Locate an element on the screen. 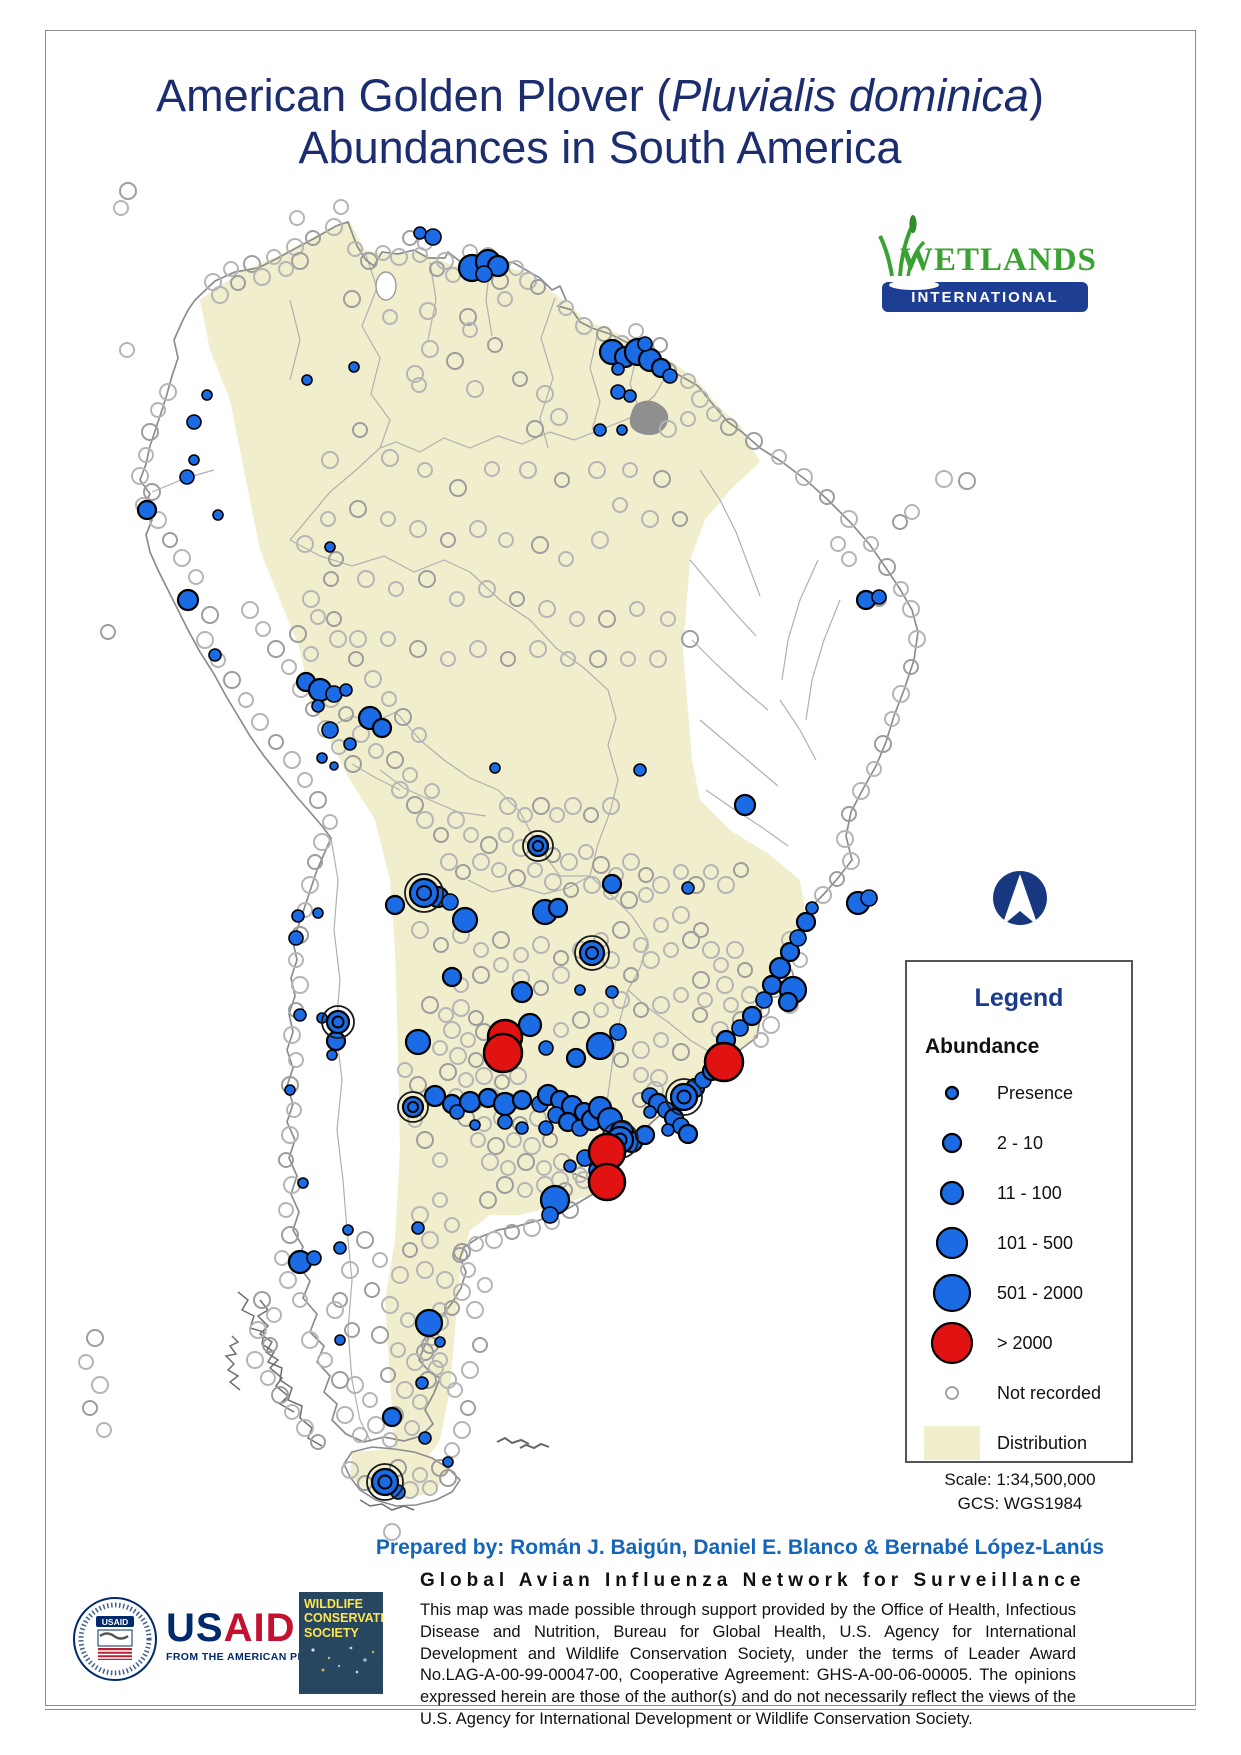 Image resolution: width=1241 pixels, height=1755 pixels. legend-item: Not recorded is located at coordinates (1019, 1393).